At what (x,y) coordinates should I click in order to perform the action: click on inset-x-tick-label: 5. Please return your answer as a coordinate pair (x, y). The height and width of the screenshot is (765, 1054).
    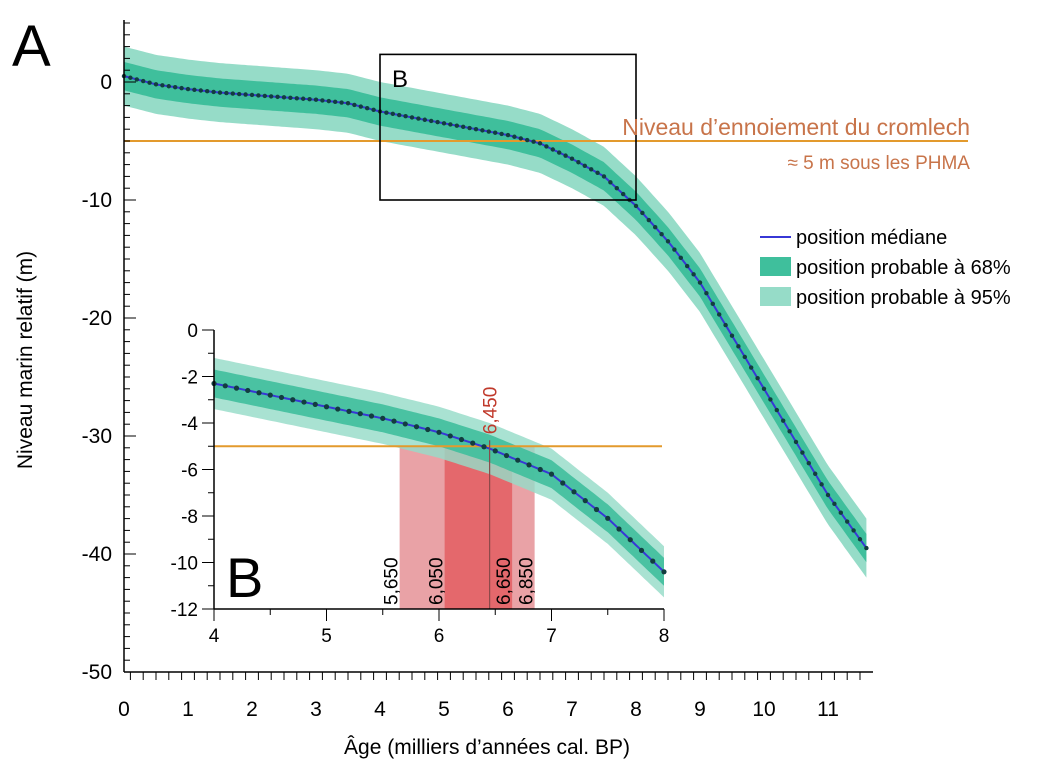
    Looking at the image, I should click on (326, 636).